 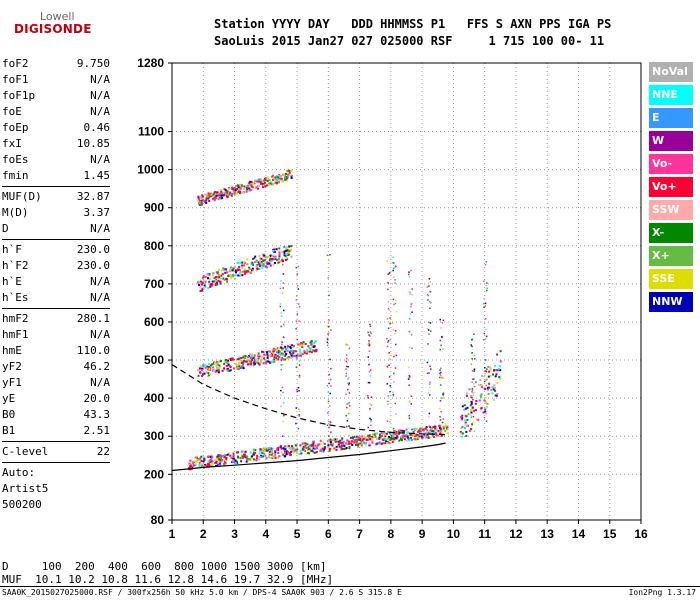 I want to click on y-tick-label: 900, so click(x=154, y=208).